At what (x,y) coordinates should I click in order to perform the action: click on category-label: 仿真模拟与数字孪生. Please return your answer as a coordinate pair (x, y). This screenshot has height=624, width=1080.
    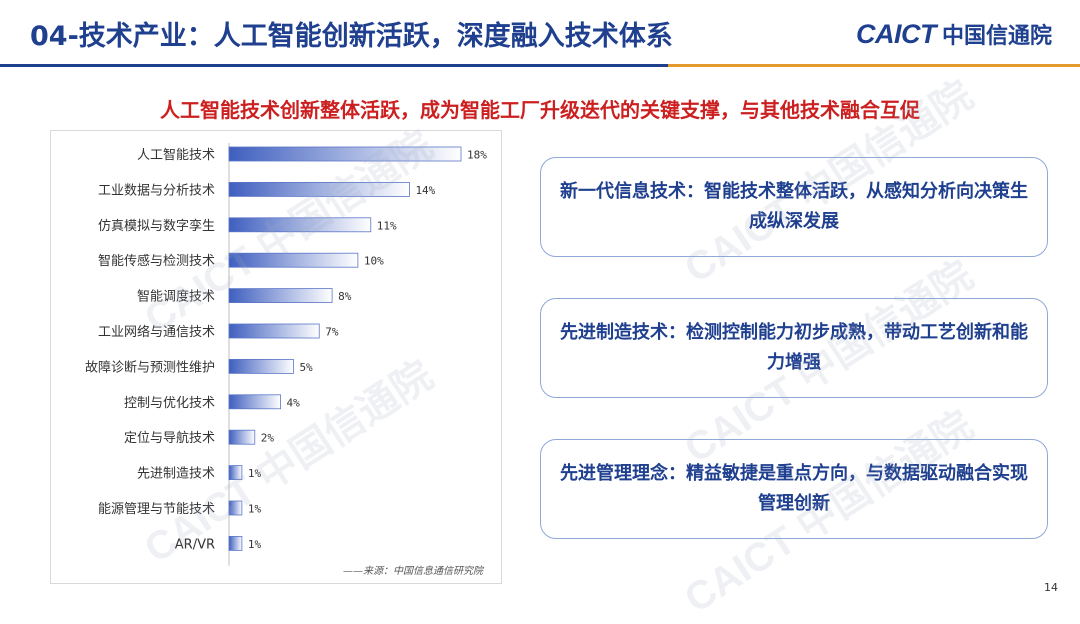
    Looking at the image, I should click on (156, 226).